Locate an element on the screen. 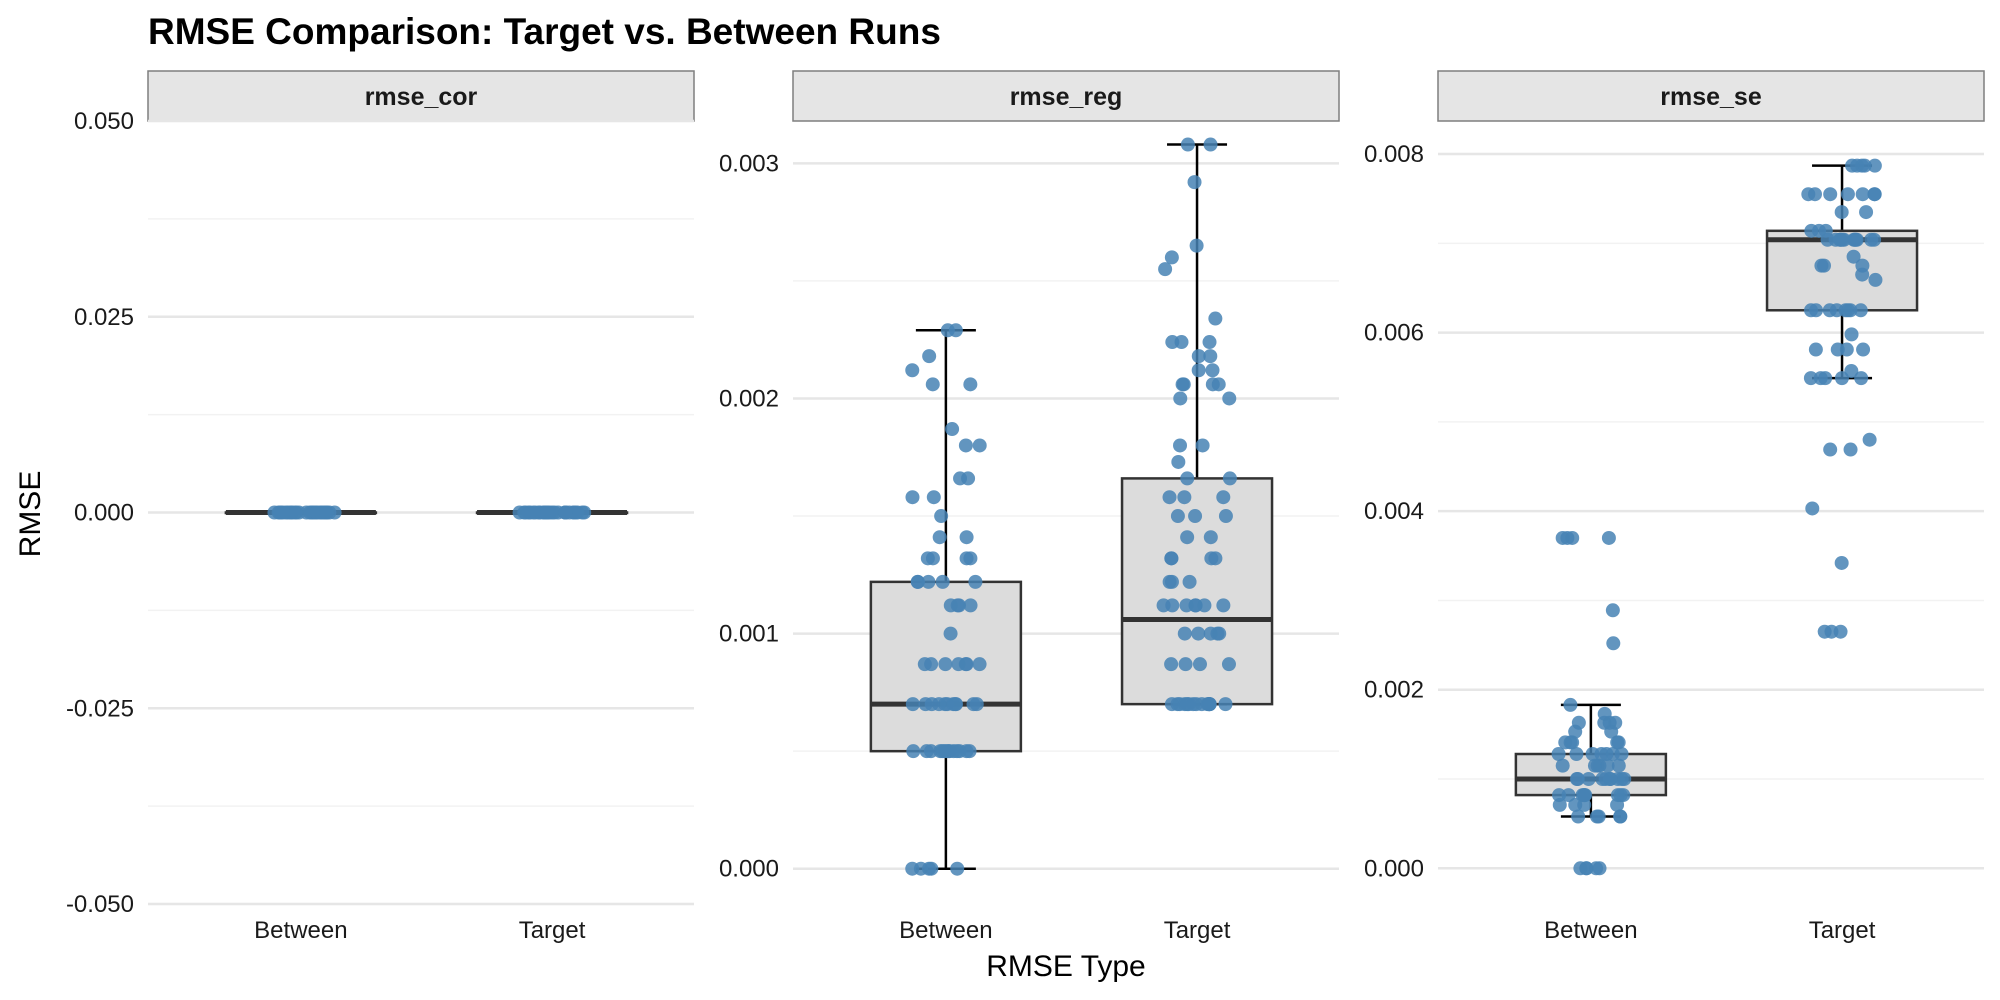  y-tick-label: 0.050 is located at coordinates (104, 121).